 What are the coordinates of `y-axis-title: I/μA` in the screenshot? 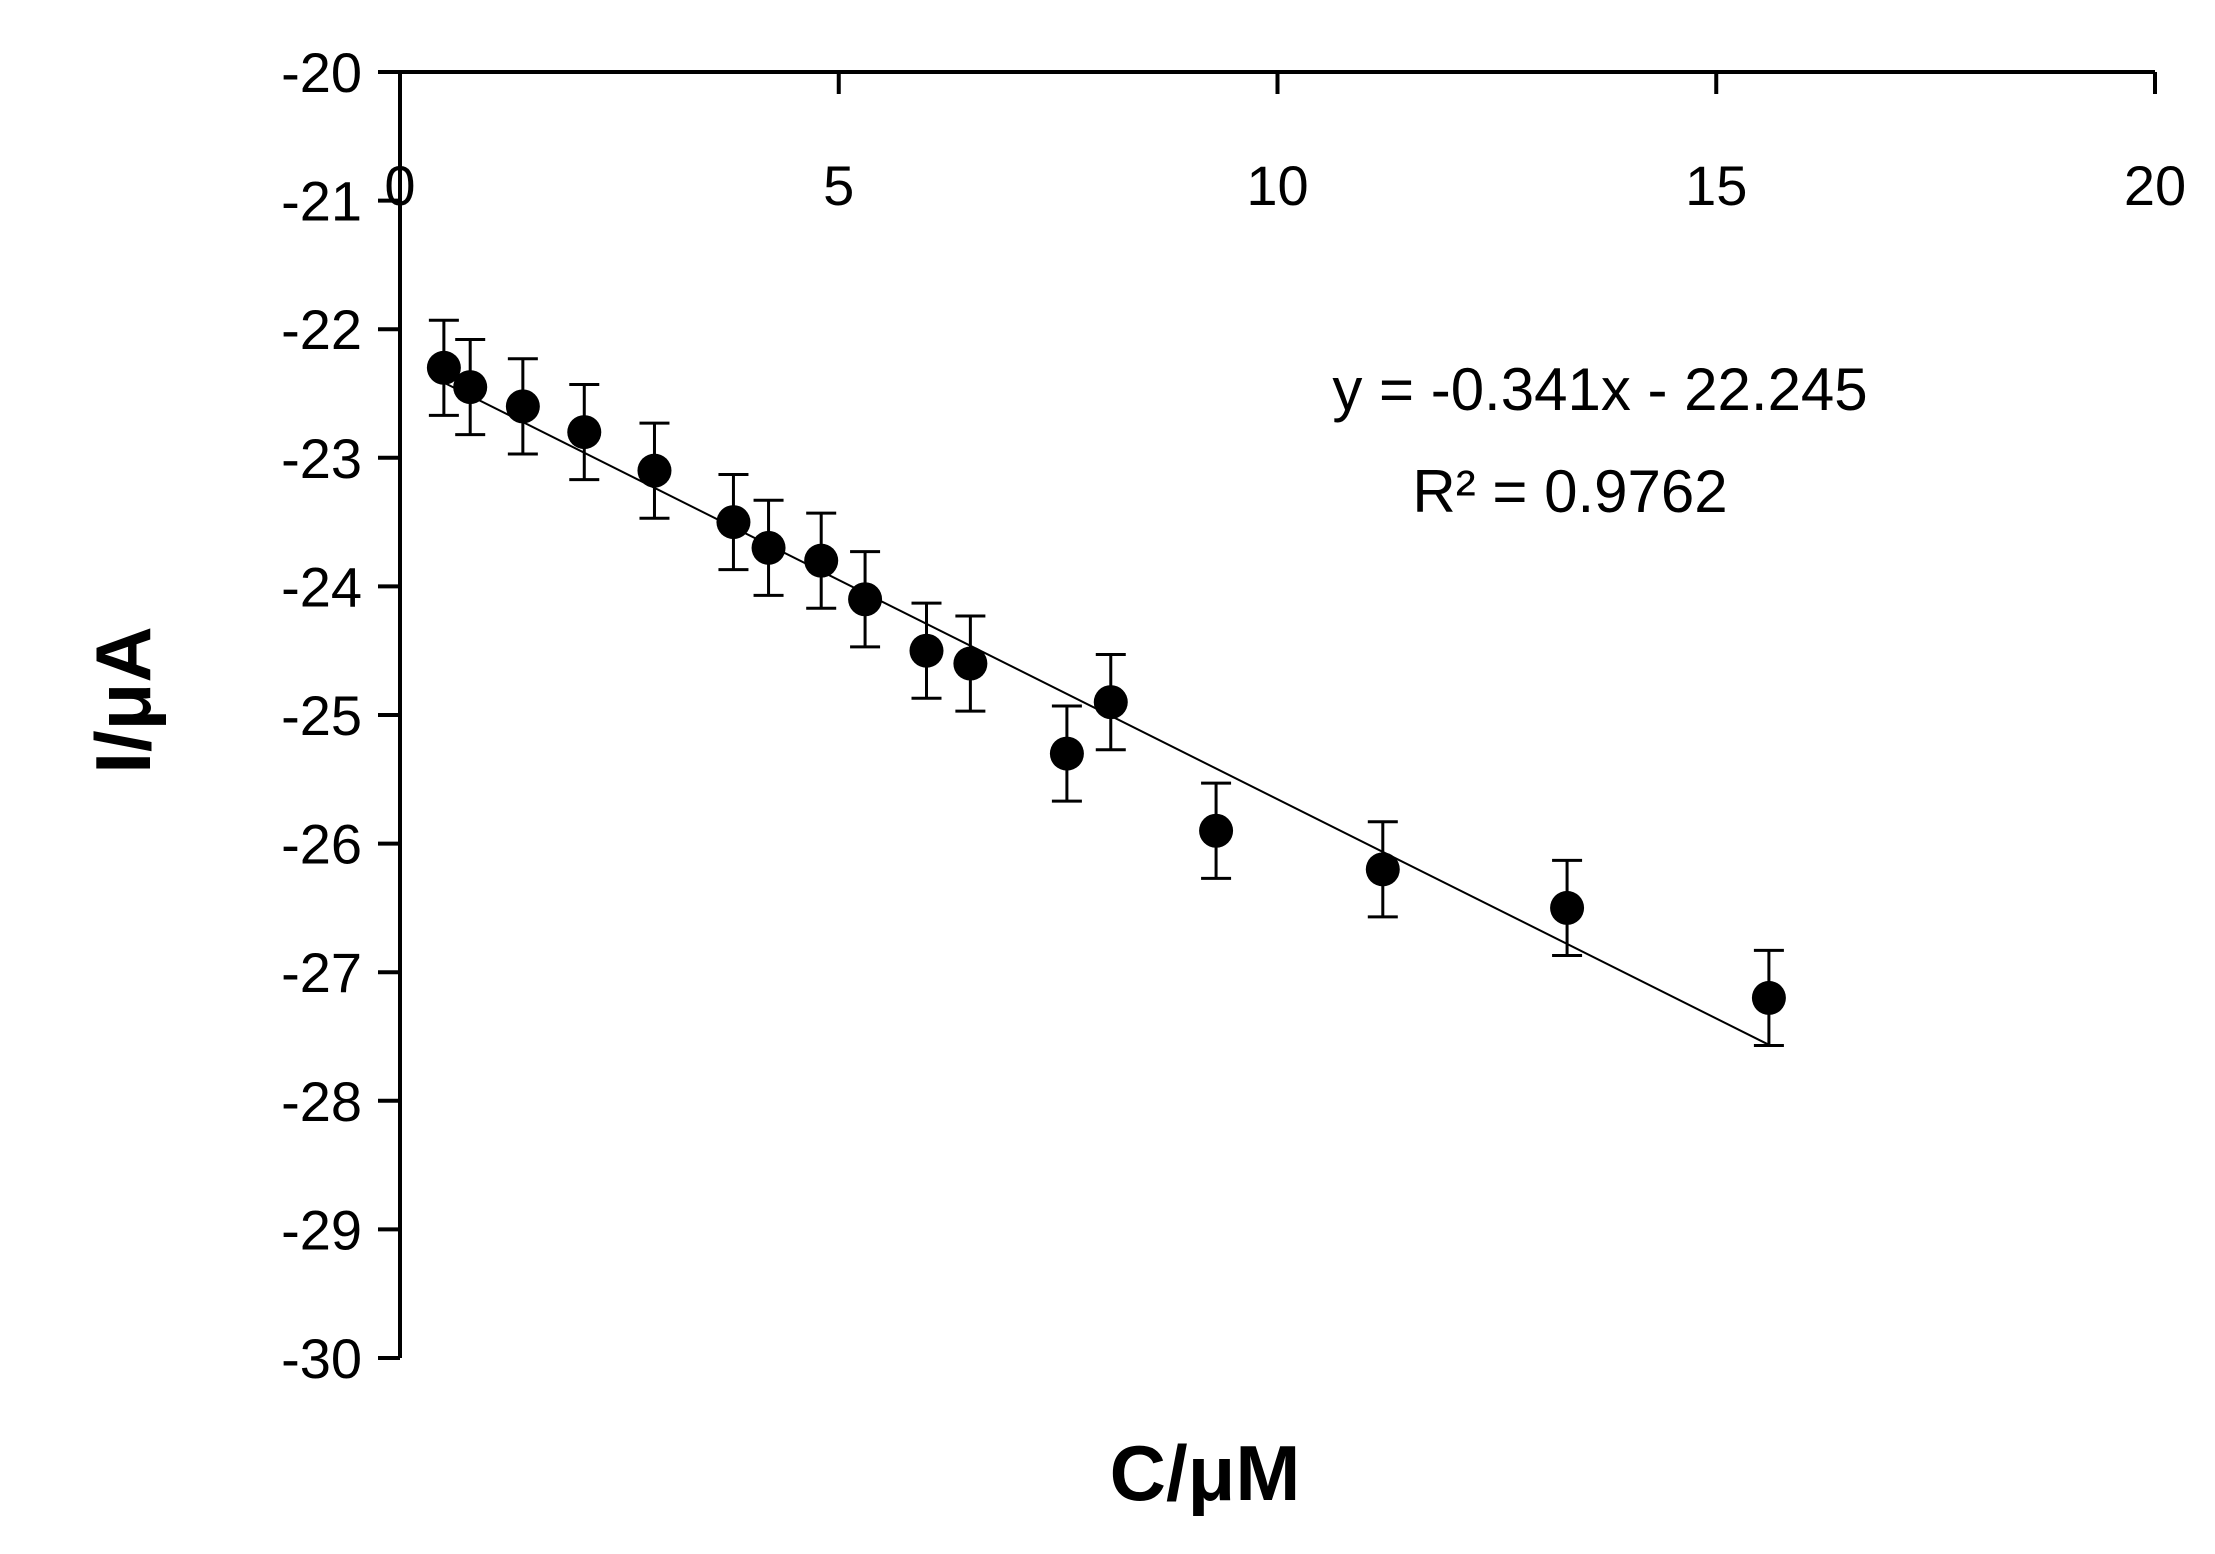 It's located at (123, 699).